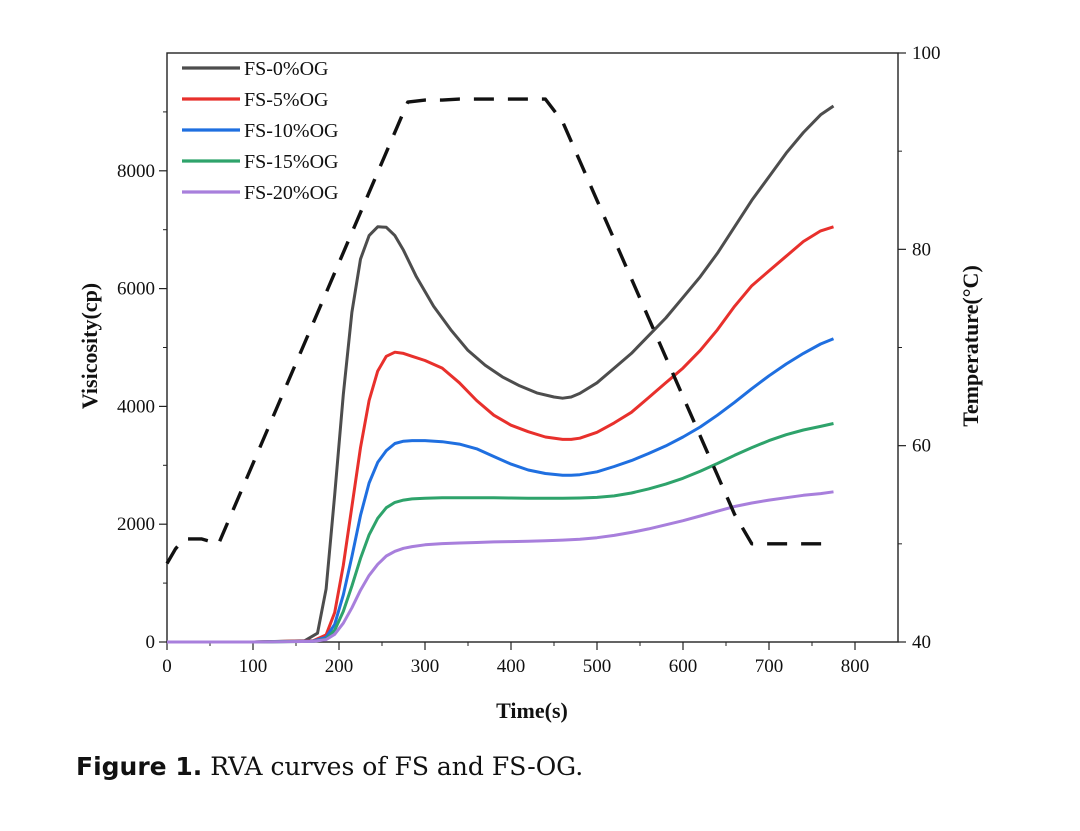  I want to click on x-tick-label: 200, so click(339, 666).